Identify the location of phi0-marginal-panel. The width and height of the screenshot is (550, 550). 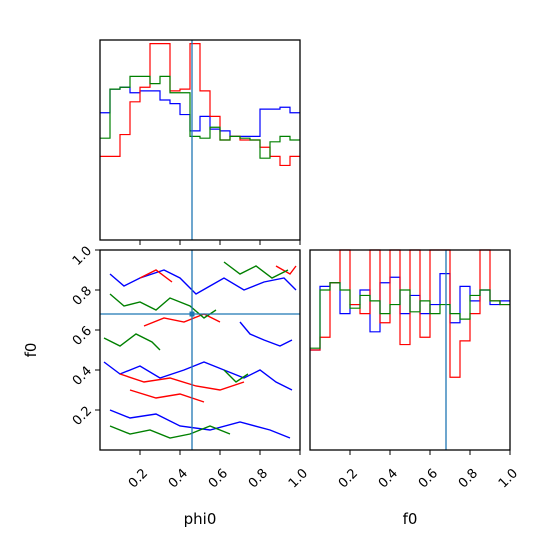
(200, 142).